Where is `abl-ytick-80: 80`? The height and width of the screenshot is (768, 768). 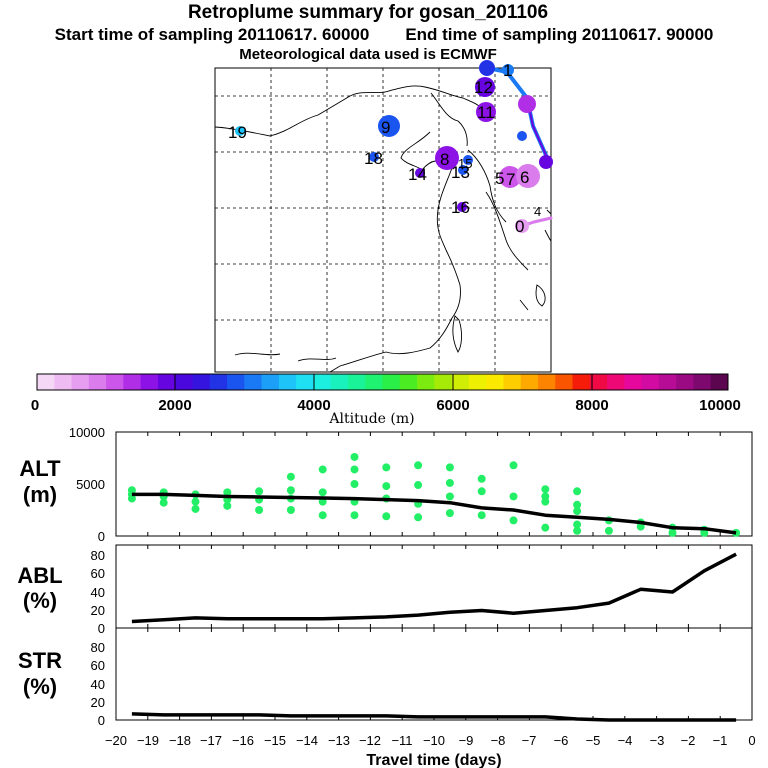 abl-ytick-80: 80 is located at coordinates (98, 555).